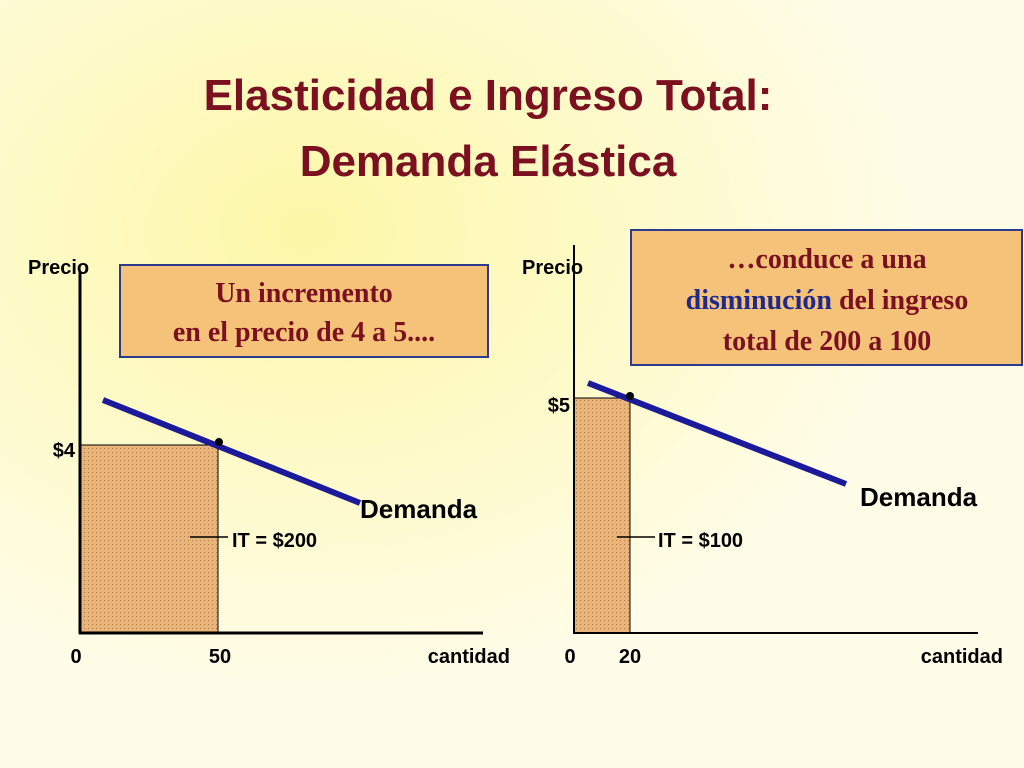 This screenshot has width=1024, height=768. What do you see at coordinates (559, 406) in the screenshot?
I see `price-label: $5` at bounding box center [559, 406].